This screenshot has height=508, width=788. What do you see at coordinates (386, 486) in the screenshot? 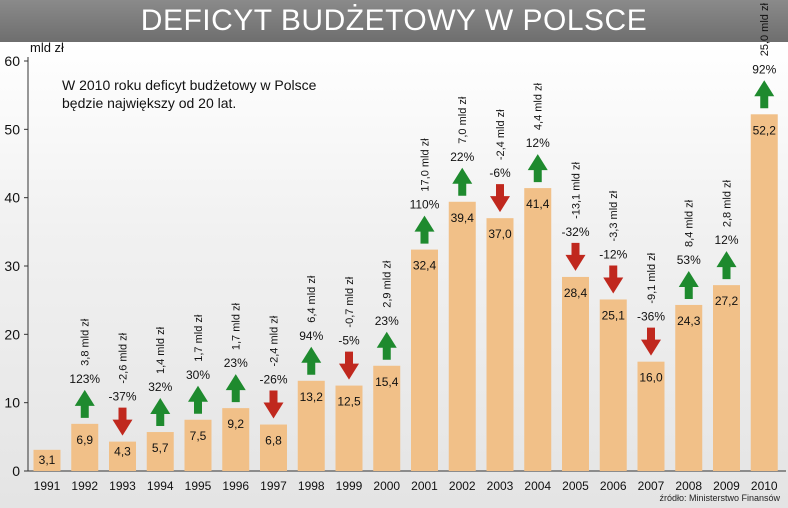
I see `x-tick-label: 2000` at bounding box center [386, 486].